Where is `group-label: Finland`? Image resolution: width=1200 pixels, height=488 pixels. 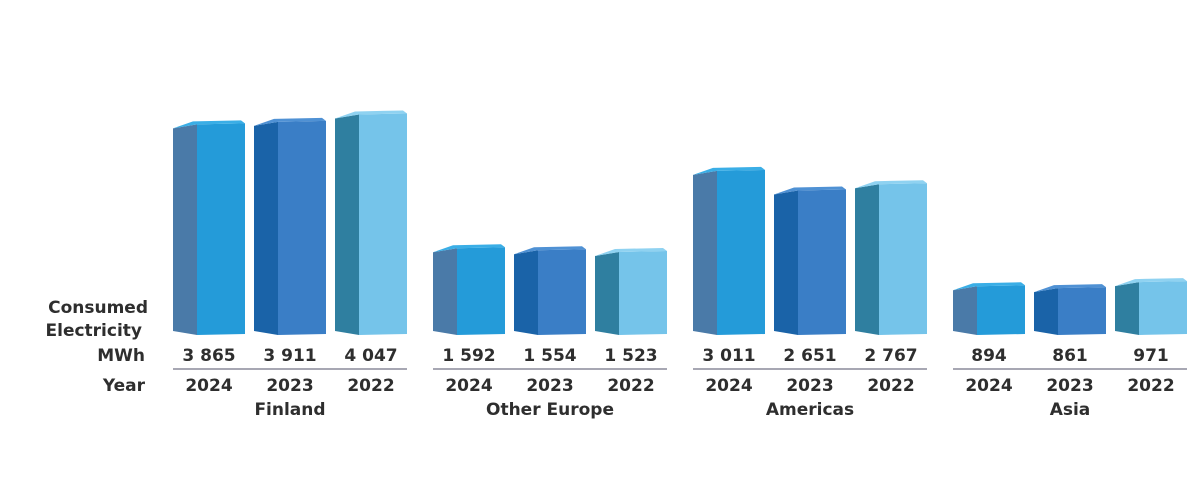
group-label: Finland is located at coordinates (289, 410).